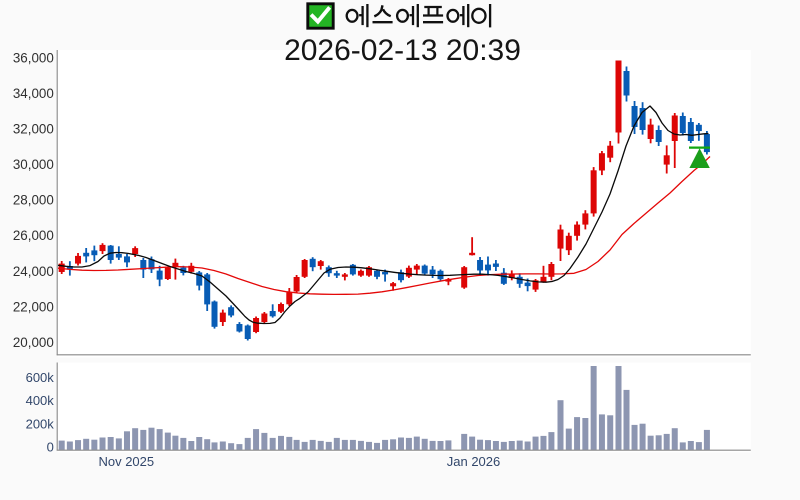  What do you see at coordinates (40, 400) in the screenshot?
I see `svg-text: 400k` at bounding box center [40, 400].